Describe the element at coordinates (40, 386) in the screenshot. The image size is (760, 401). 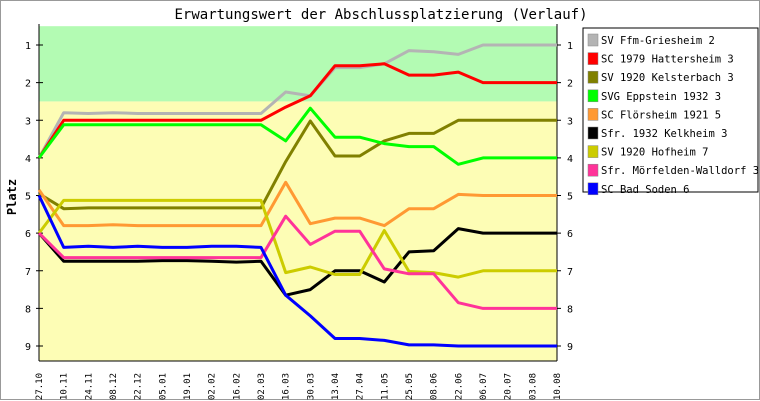
I see `x-tick-label: 27.10` at that location.